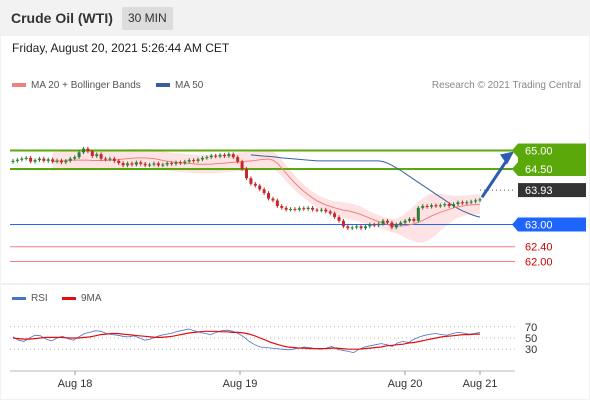 Image resolution: width=590 pixels, height=400 pixels. Describe the element at coordinates (147, 18) in the screenshot. I see `timeframe-button: 30 MIN` at that location.